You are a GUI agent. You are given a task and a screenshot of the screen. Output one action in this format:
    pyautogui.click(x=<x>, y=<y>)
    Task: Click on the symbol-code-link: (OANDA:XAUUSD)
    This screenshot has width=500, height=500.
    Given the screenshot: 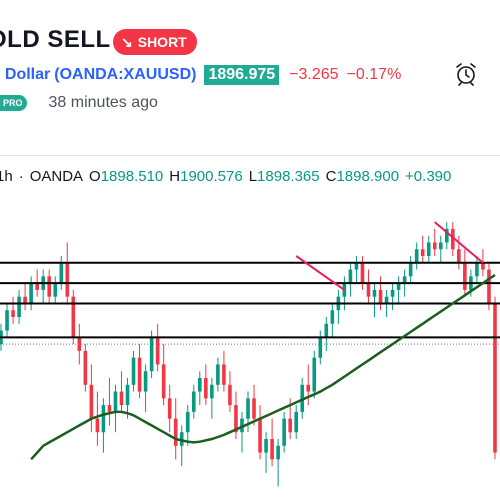 What is the action you would take?
    pyautogui.click(x=125, y=74)
    